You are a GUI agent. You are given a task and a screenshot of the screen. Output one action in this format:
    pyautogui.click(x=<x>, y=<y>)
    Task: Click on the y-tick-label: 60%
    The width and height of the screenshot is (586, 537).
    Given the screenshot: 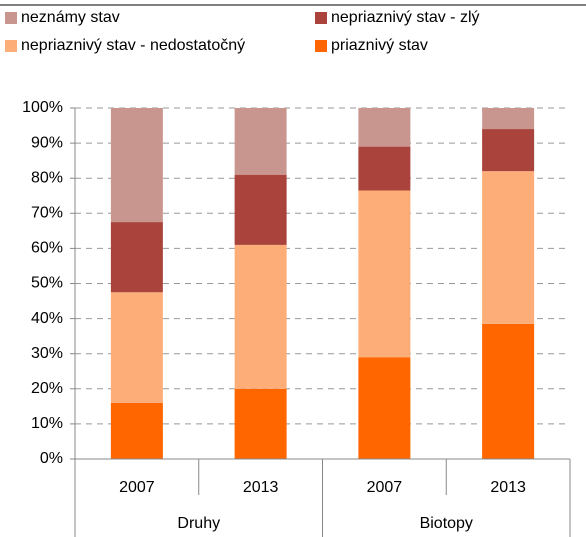 What is the action you would take?
    pyautogui.click(x=47, y=248)
    